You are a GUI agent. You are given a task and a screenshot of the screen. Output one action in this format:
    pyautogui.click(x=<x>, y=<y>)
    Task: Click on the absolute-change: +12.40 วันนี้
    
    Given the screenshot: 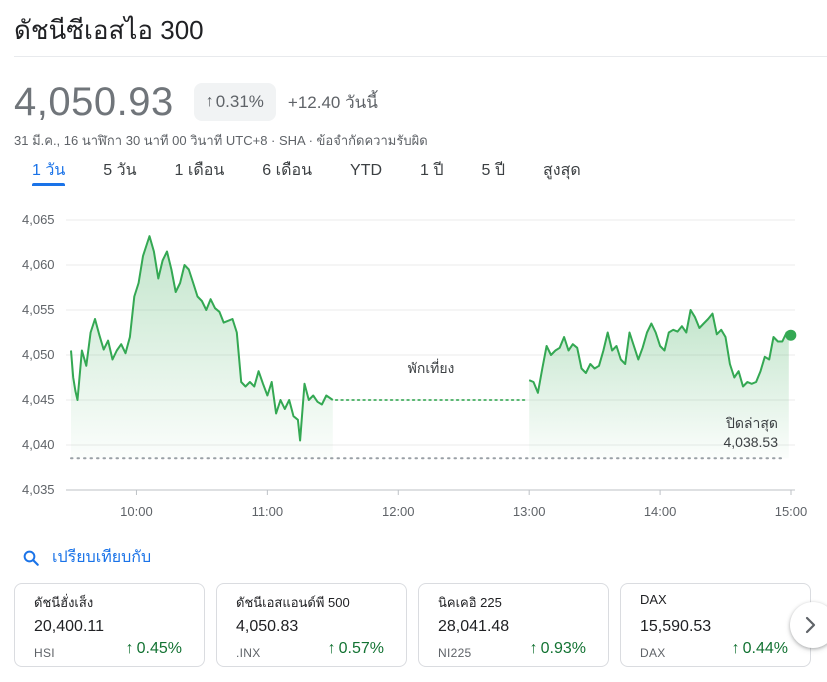 What is the action you would take?
    pyautogui.click(x=332, y=102)
    